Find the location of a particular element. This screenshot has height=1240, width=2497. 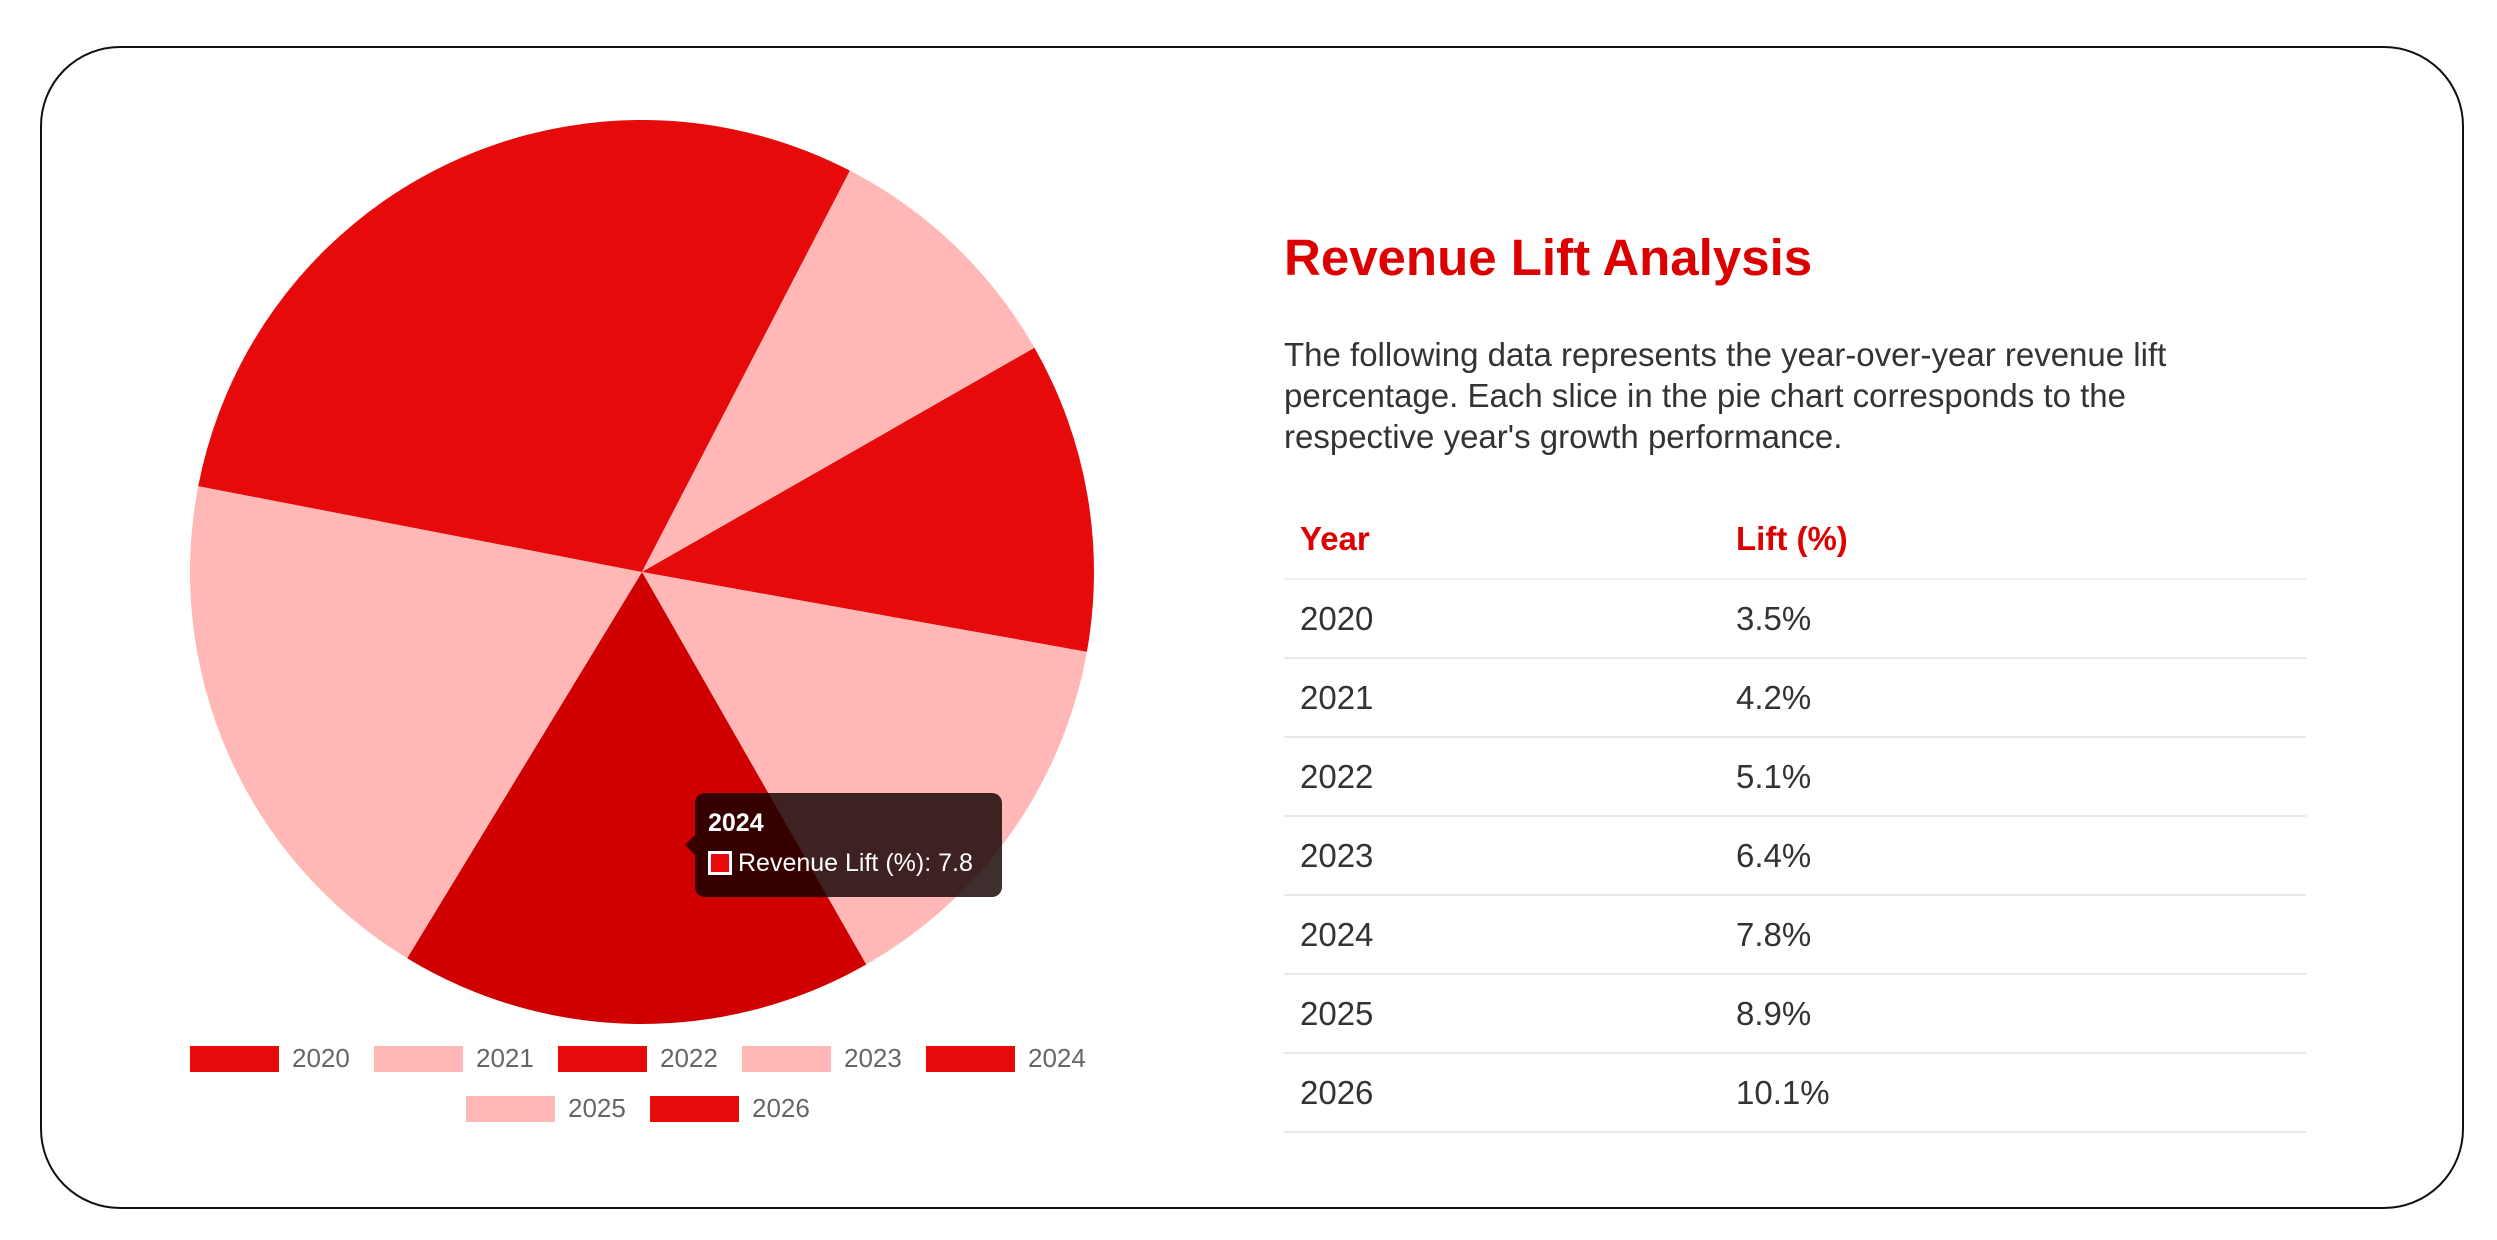

year-cell: 2023 is located at coordinates (1502, 856).